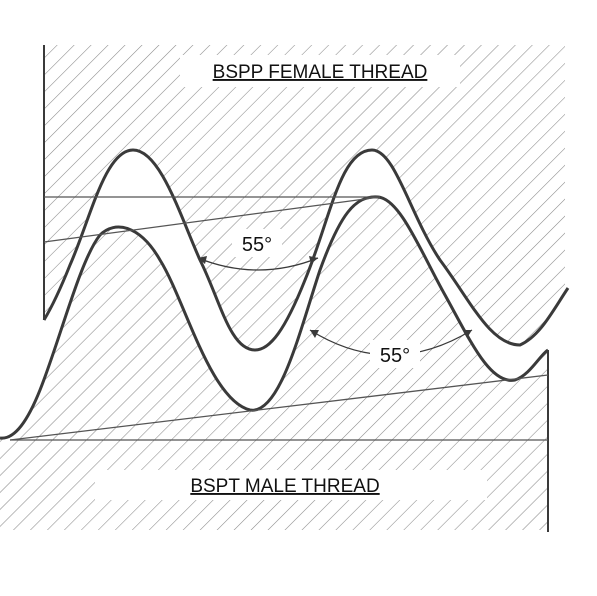  I want to click on female-thread-label: BSPP FEMALE THREAD, so click(320, 72).